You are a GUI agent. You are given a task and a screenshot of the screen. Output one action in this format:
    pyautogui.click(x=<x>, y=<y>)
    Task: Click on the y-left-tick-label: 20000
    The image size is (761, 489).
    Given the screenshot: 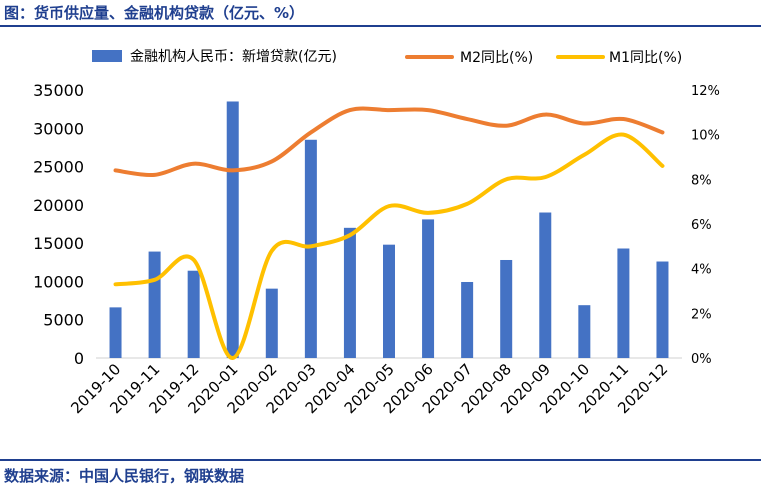 What is the action you would take?
    pyautogui.click(x=58, y=205)
    